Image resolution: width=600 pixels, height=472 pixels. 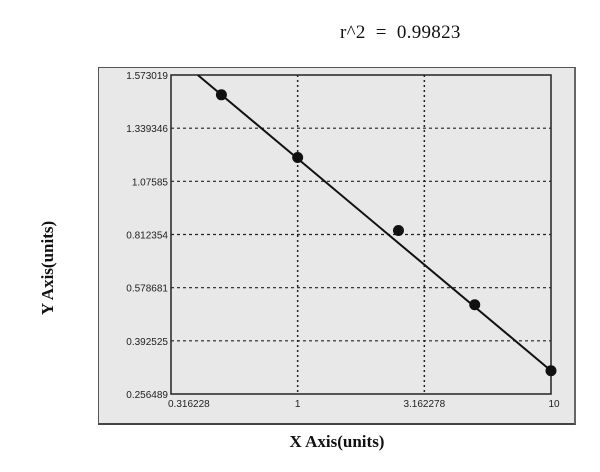 What do you see at coordinates (147, 129) in the screenshot?
I see `y-tick-label: 1.339346` at bounding box center [147, 129].